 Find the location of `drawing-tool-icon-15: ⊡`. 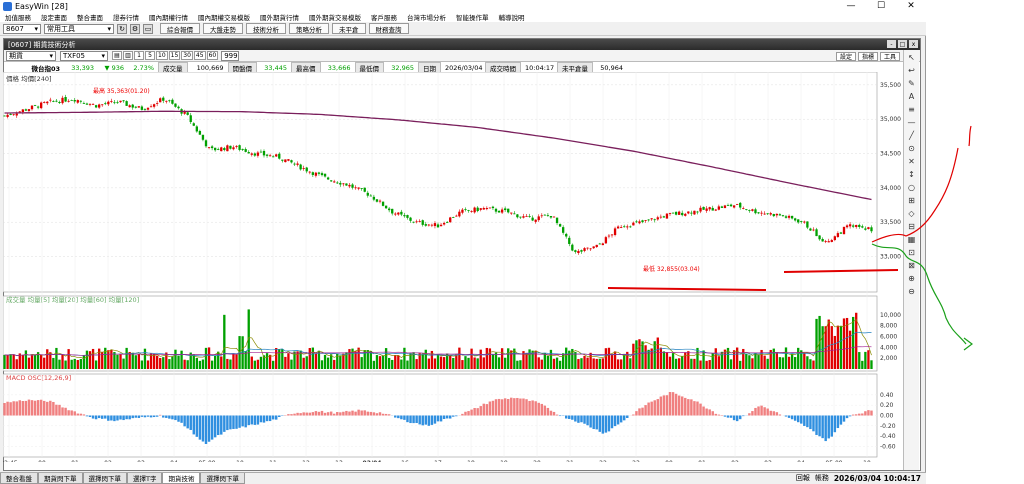

drawing-tool-icon-15: ⊡ is located at coordinates (911, 252).